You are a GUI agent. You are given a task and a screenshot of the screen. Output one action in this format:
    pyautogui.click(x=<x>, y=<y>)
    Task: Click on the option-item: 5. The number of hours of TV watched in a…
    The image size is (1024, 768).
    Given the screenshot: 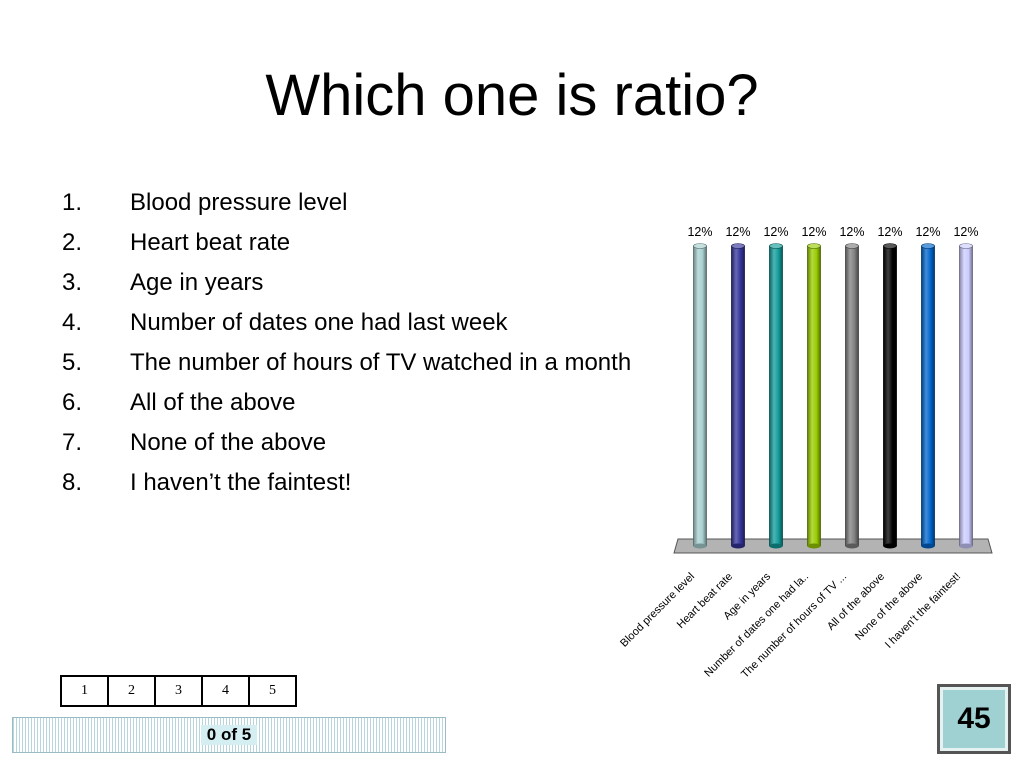 What is the action you would take?
    pyautogui.click(x=357, y=363)
    